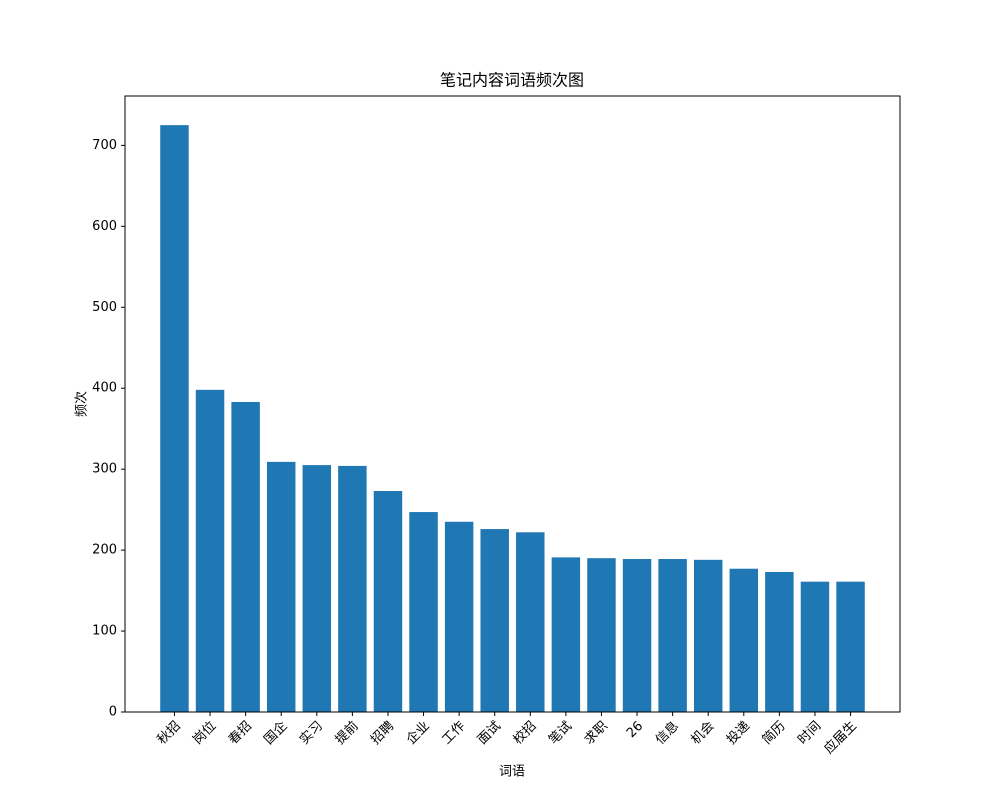  What do you see at coordinates (104, 307) in the screenshot?
I see `y-tick-label: 500` at bounding box center [104, 307].